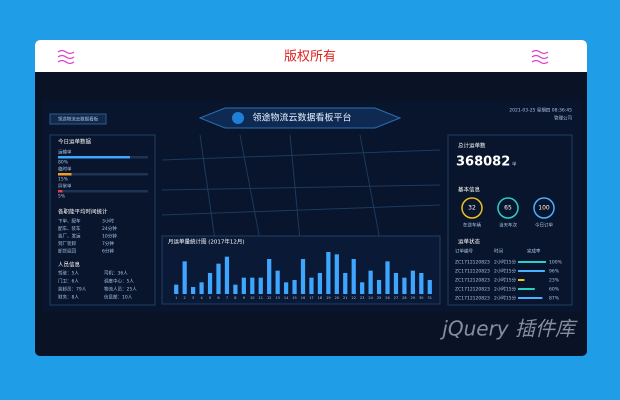  I want to click on total-unit: 单, so click(514, 164).